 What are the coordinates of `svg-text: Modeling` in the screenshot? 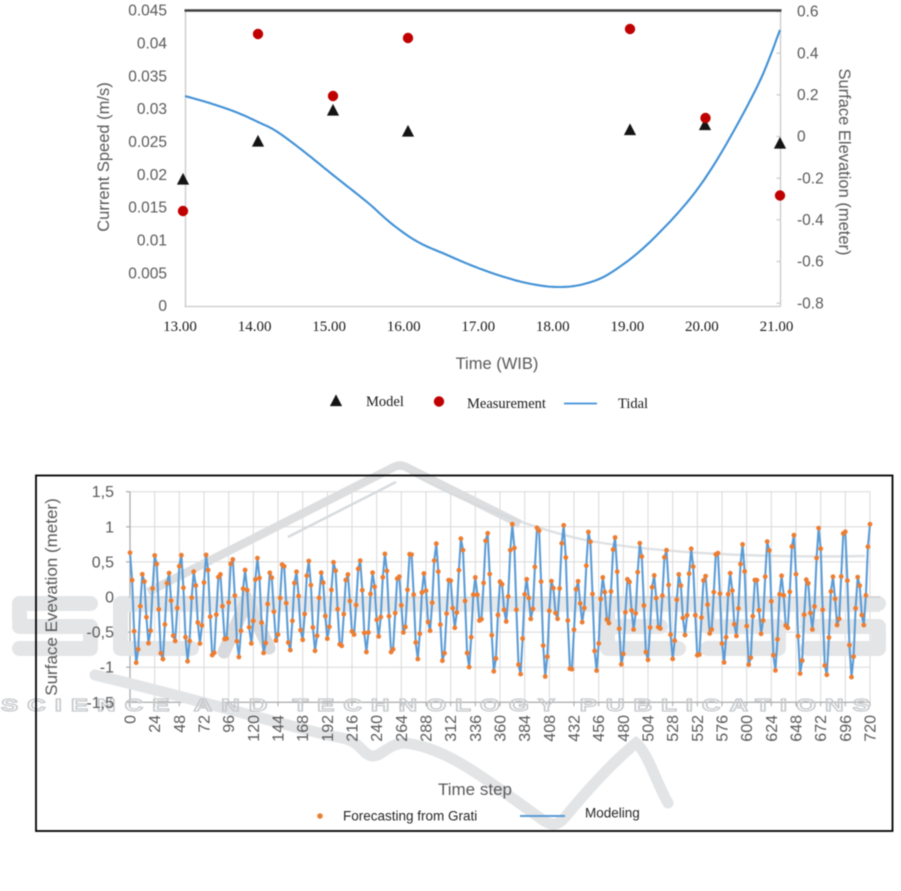 It's located at (612, 813).